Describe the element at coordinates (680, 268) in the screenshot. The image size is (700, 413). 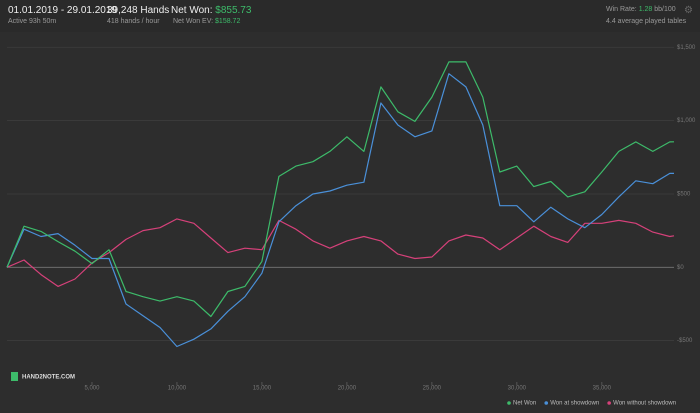
I see `y-tick-label: $0` at that location.